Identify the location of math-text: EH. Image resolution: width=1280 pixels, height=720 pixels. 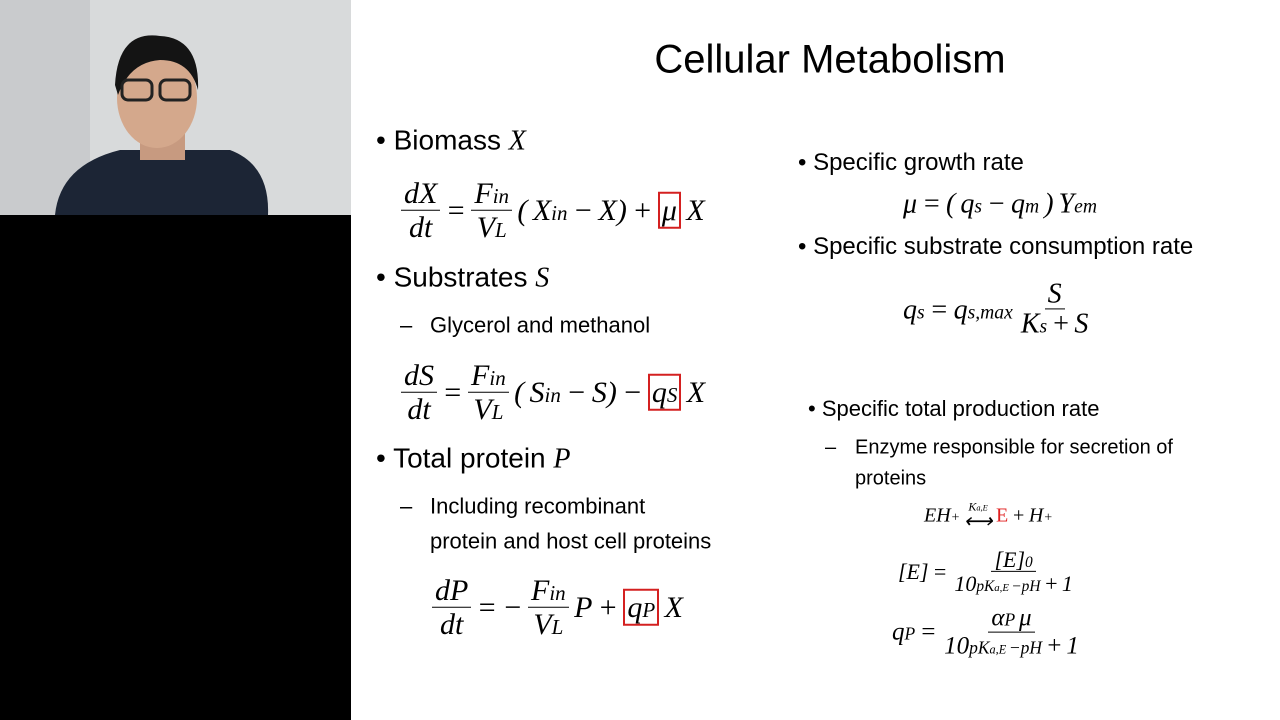
(937, 515).